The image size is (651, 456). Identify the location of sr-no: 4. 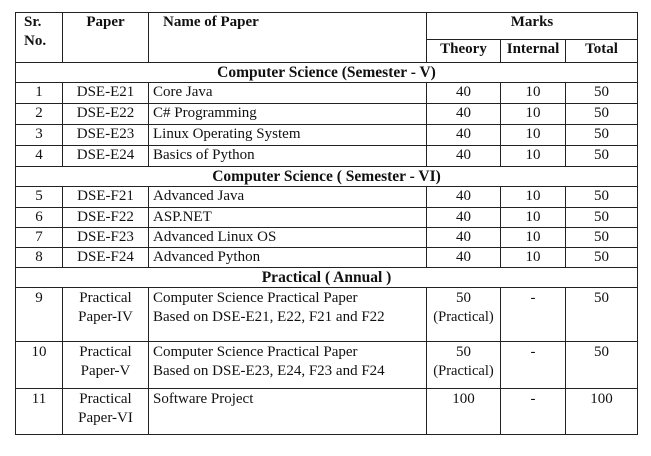
(39, 156).